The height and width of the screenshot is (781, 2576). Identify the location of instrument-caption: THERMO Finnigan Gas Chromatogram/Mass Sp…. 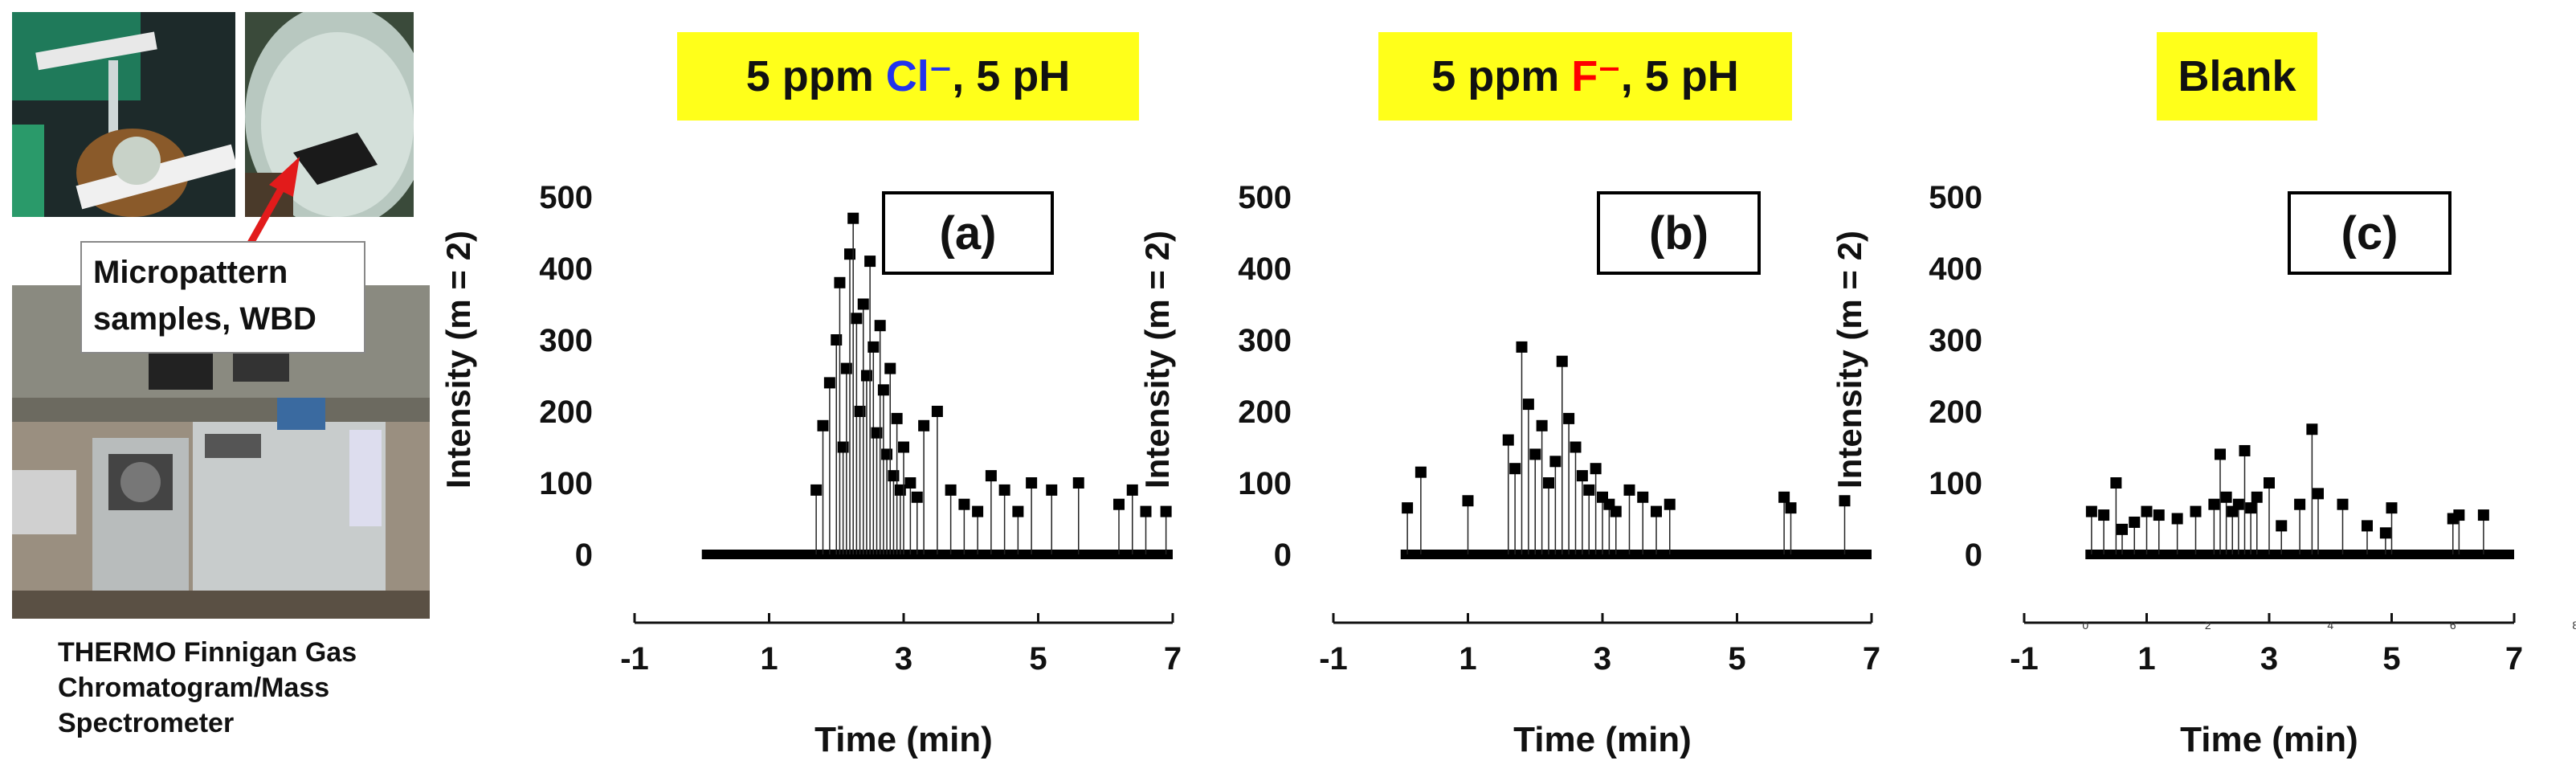
(242, 688).